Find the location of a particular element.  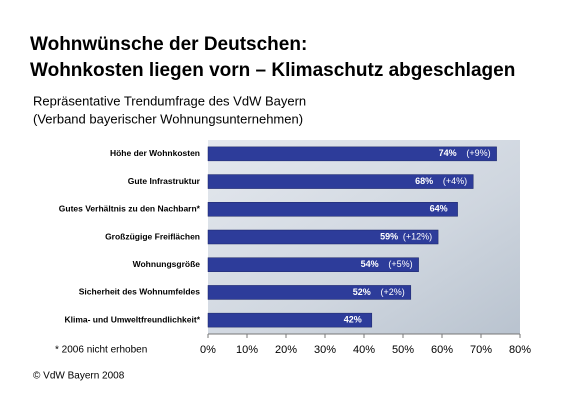

value-label: 64% is located at coordinates (439, 209).